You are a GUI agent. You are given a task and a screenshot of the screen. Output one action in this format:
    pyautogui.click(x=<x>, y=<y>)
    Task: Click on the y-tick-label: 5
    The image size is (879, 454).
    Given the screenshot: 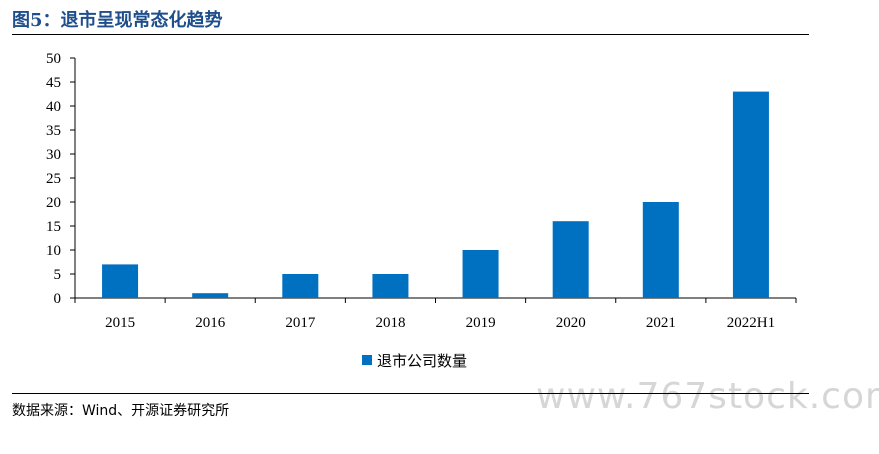 What is the action you would take?
    pyautogui.click(x=58, y=275)
    